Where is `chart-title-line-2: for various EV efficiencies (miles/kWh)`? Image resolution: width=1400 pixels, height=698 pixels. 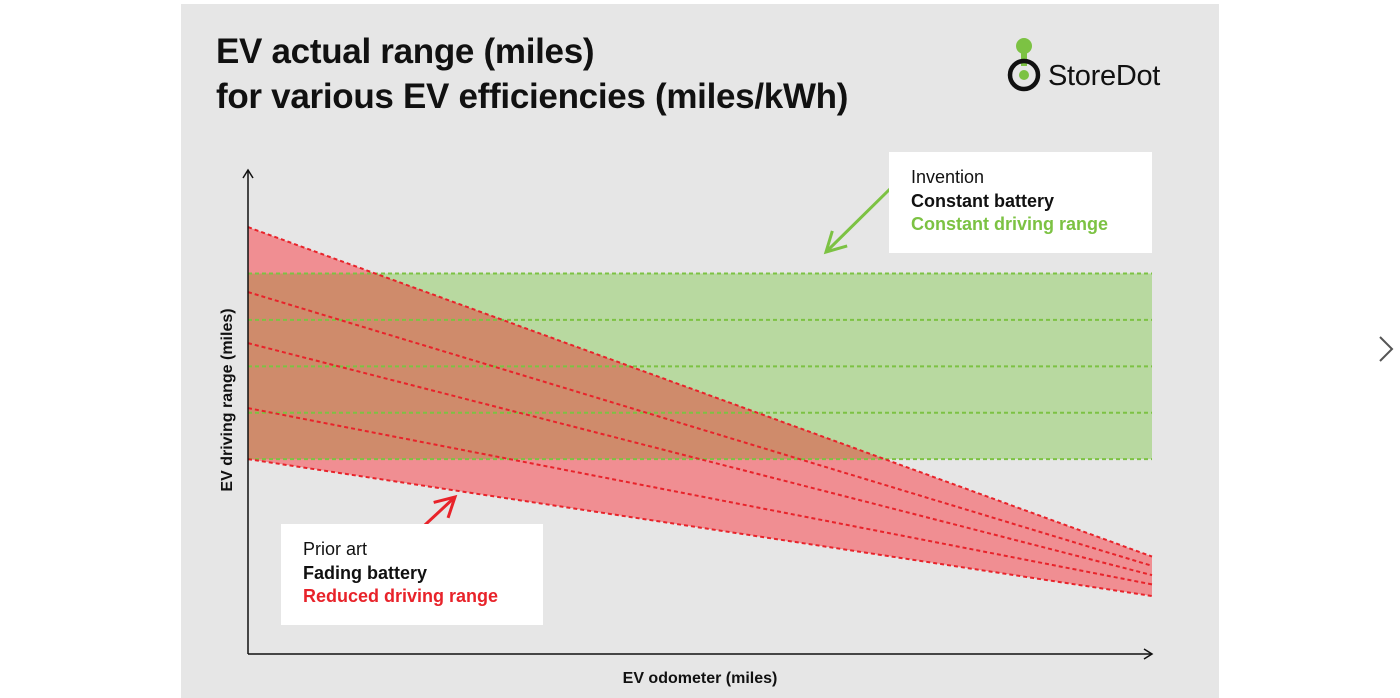 chart-title-line-2: for various EV efficiencies (miles/kWh) is located at coordinates (532, 96).